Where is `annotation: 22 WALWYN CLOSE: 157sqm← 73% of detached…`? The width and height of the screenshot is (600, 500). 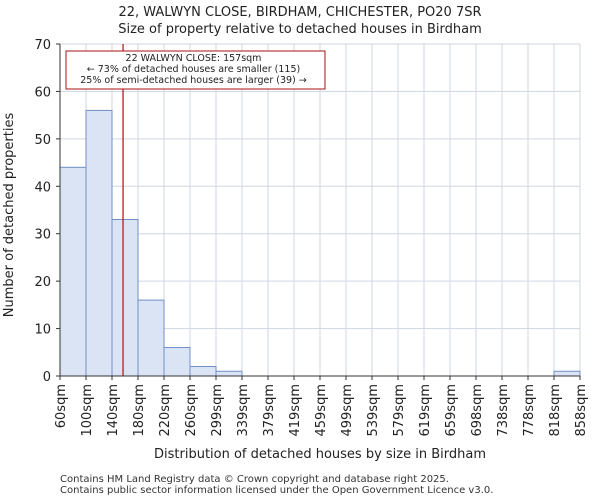
annotation: 22 WALWYN CLOSE: 157sqm← 73% of detached… is located at coordinates (195, 70).